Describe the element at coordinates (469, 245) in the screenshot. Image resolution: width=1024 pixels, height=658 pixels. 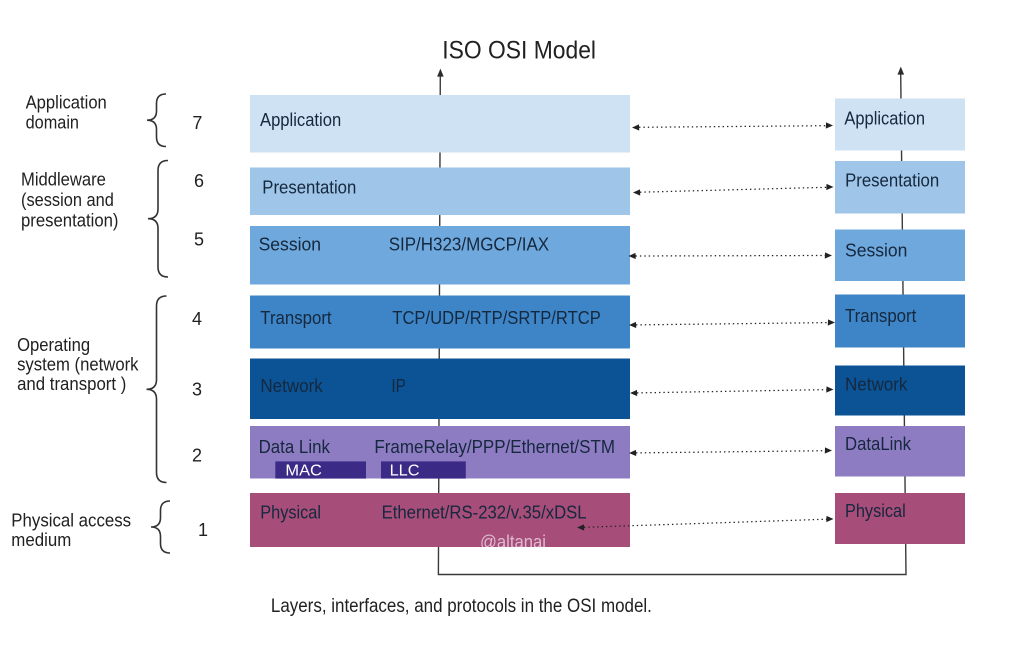
I see `svg-text: SIP/H323/MGCP/IAX` at that location.